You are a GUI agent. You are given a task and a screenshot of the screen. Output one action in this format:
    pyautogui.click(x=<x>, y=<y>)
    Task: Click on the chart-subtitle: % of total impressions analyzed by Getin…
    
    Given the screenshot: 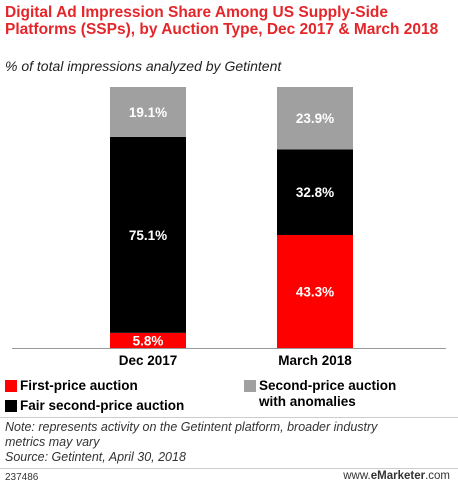 What is the action you would take?
    pyautogui.click(x=143, y=66)
    